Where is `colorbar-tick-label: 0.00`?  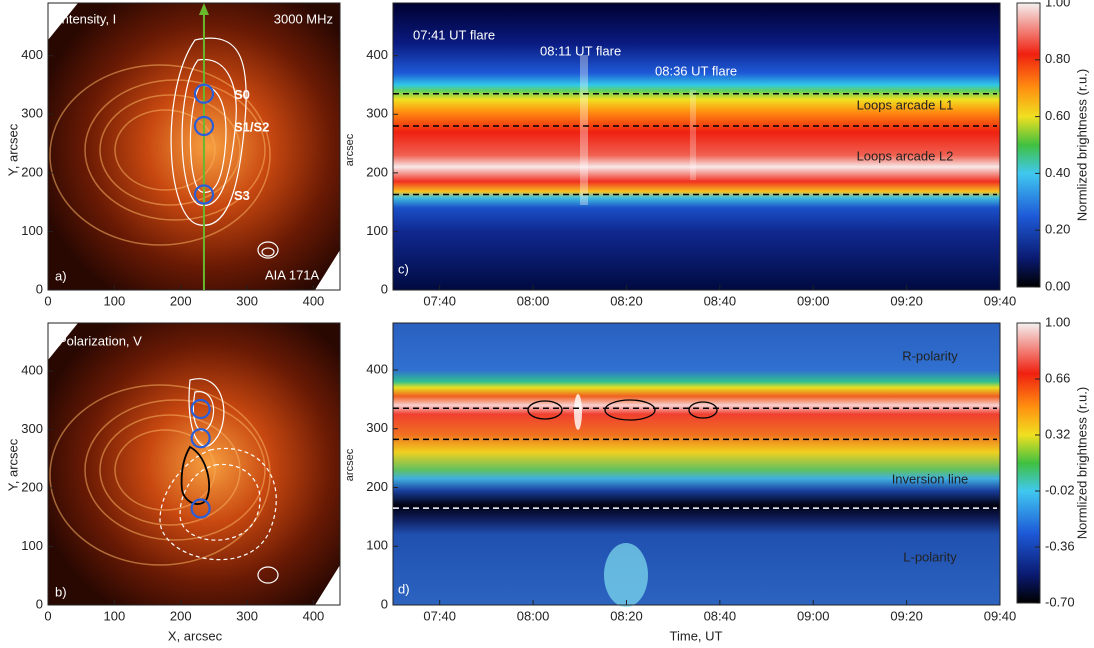
colorbar-tick-label: 0.00 is located at coordinates (1057, 285).